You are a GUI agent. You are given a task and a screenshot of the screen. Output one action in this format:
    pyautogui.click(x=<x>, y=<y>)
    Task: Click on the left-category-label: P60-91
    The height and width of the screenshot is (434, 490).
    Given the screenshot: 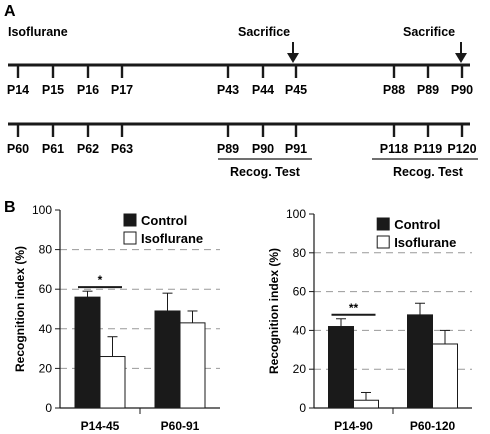 What is the action you would take?
    pyautogui.click(x=180, y=426)
    